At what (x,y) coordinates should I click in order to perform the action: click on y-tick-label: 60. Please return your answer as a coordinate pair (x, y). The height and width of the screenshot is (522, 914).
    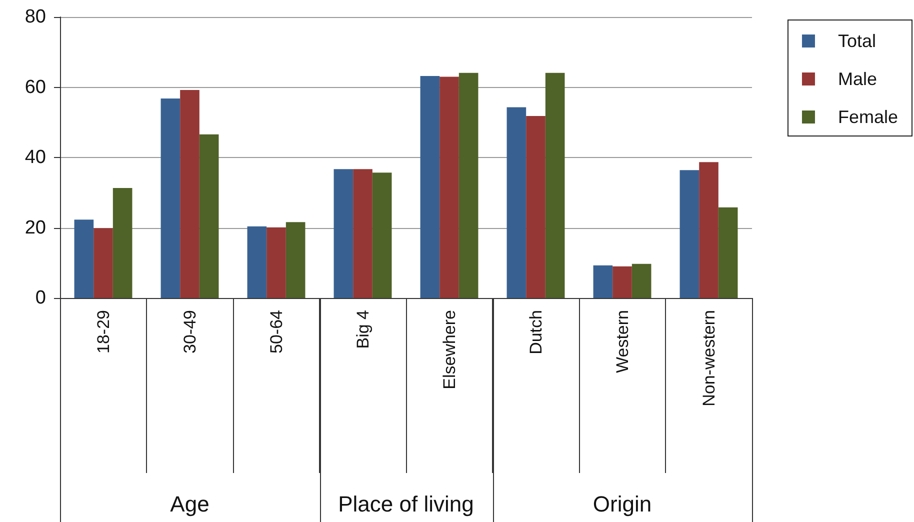
    Looking at the image, I should click on (35, 87).